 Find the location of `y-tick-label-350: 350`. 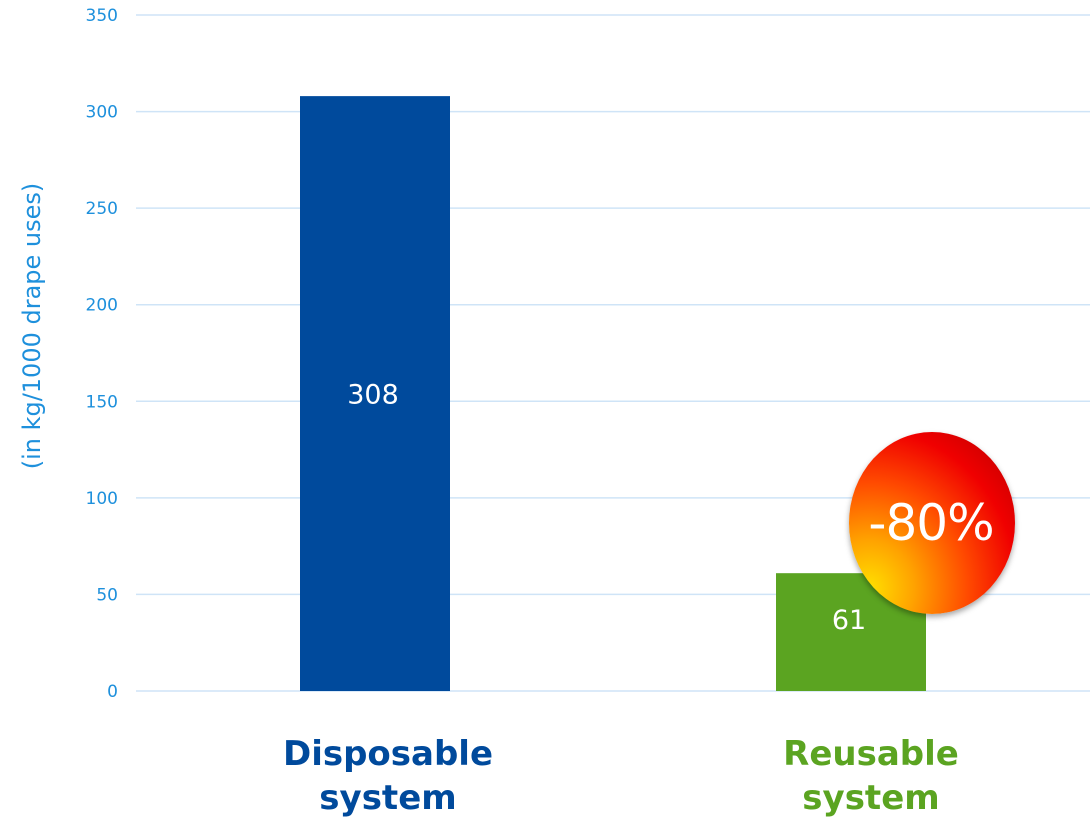

y-tick-label-350: 350 is located at coordinates (102, 16).